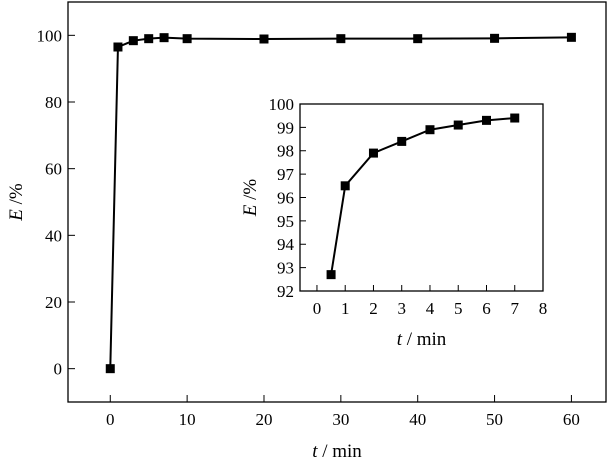  I want to click on inset-x-axis-label: t / min, so click(422, 339).